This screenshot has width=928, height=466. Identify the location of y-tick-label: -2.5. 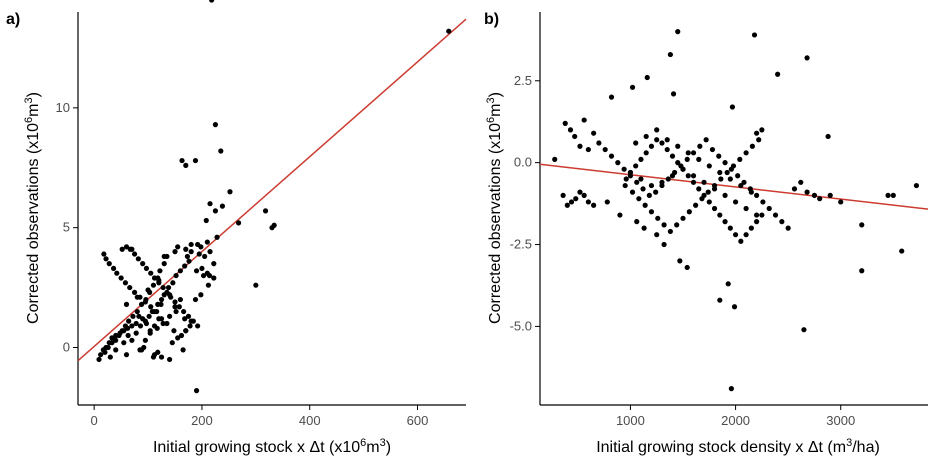
(521, 244).